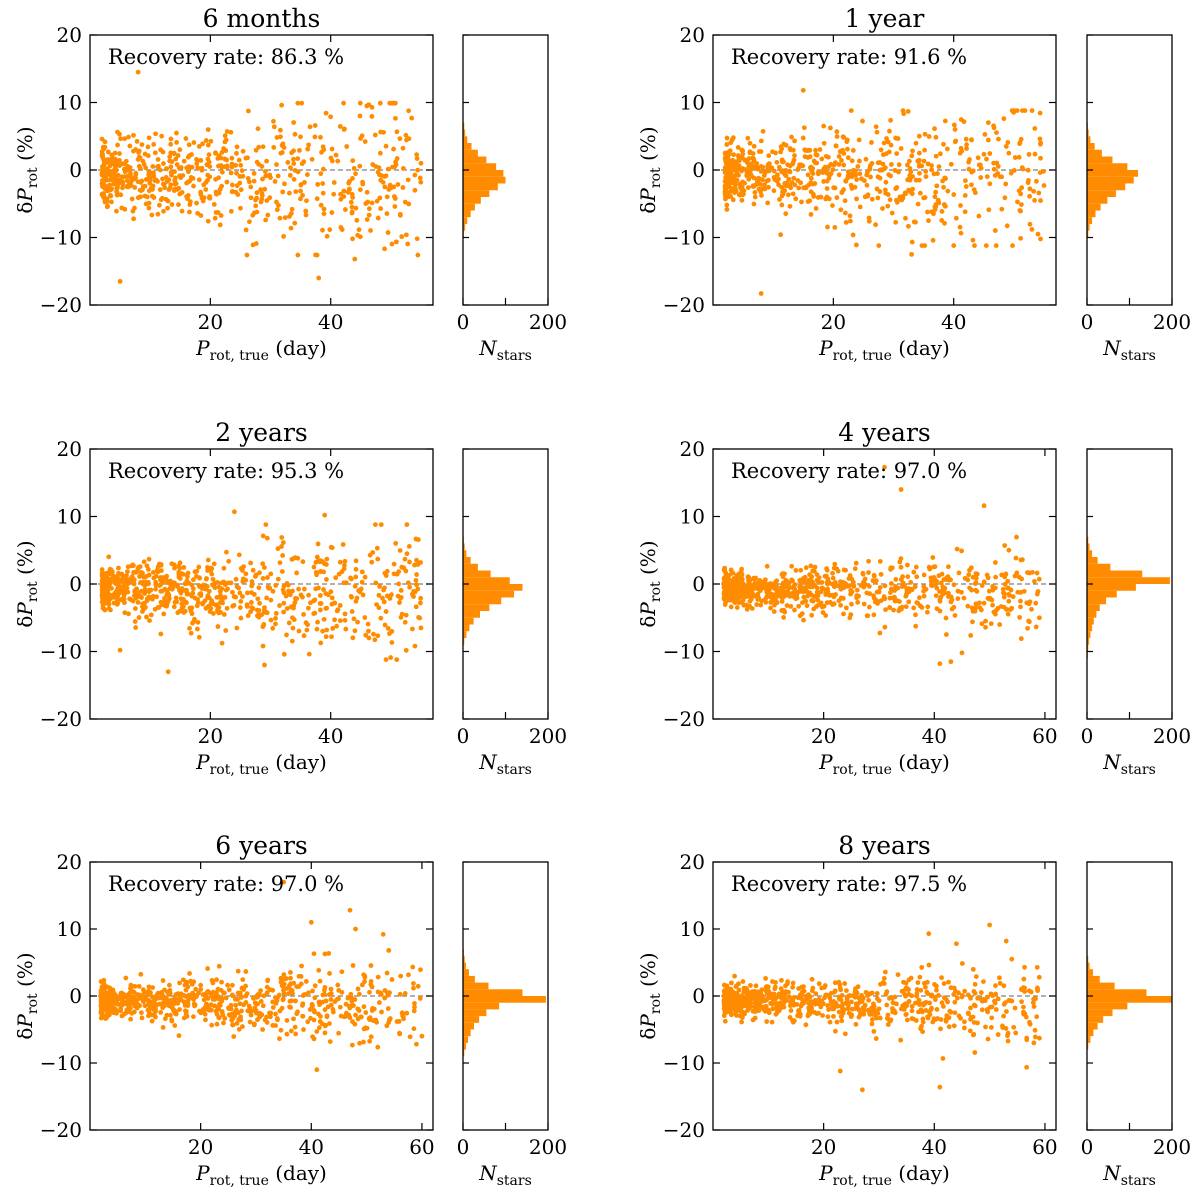 This screenshot has height=1194, width=1200. I want to click on x-axis-label: Prot, true (day), so click(261, 764).